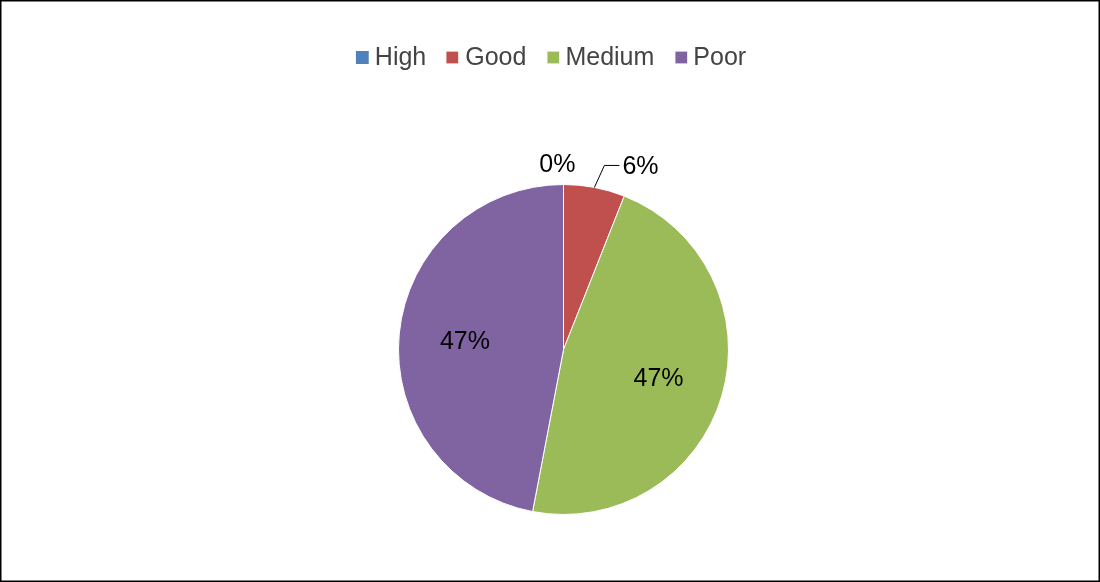 The image size is (1100, 582). I want to click on legend-label: Good, so click(496, 56).